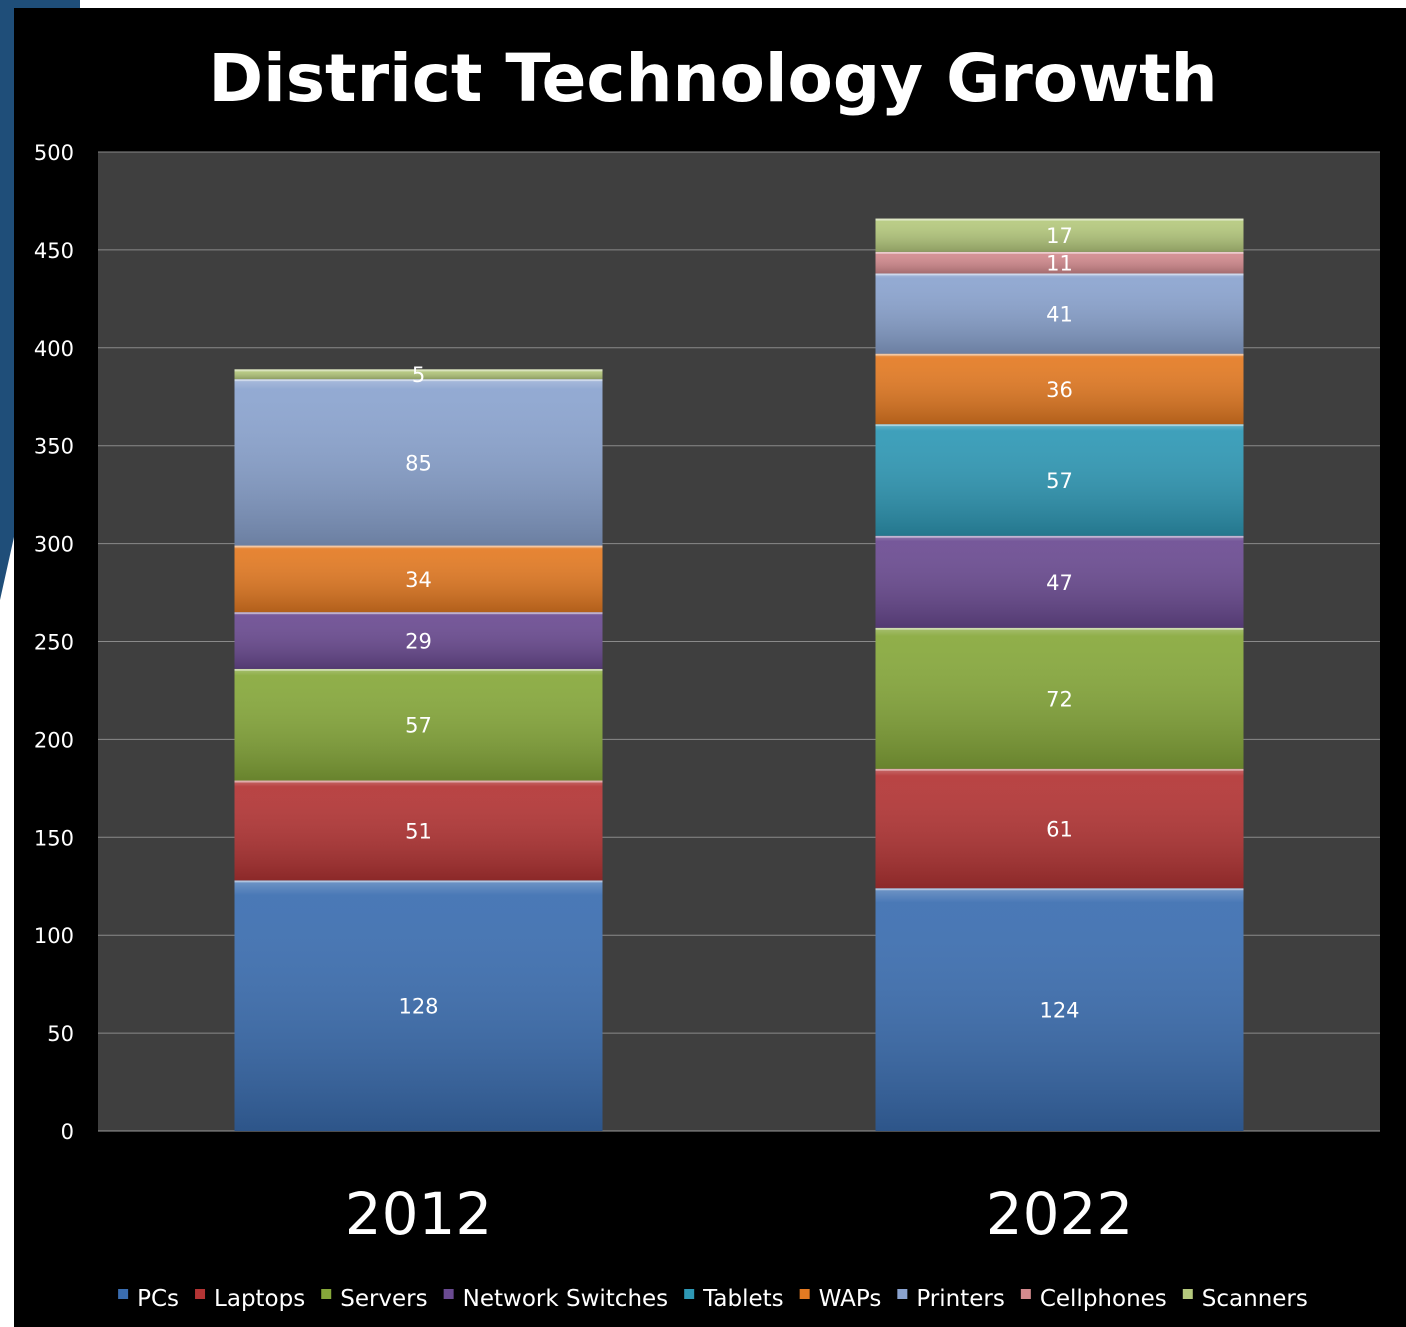  I want to click on y-axis-ticks: 0 50 100 150 200 250 300 350 400 450 500, so click(54, 642).